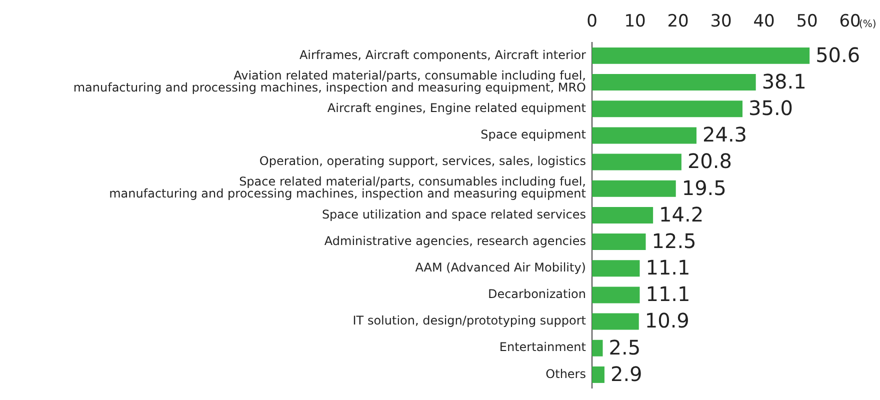  What do you see at coordinates (422, 161) in the screenshot?
I see `y-tick-label: Operation, operating support, services, sales, logistics` at bounding box center [422, 161].